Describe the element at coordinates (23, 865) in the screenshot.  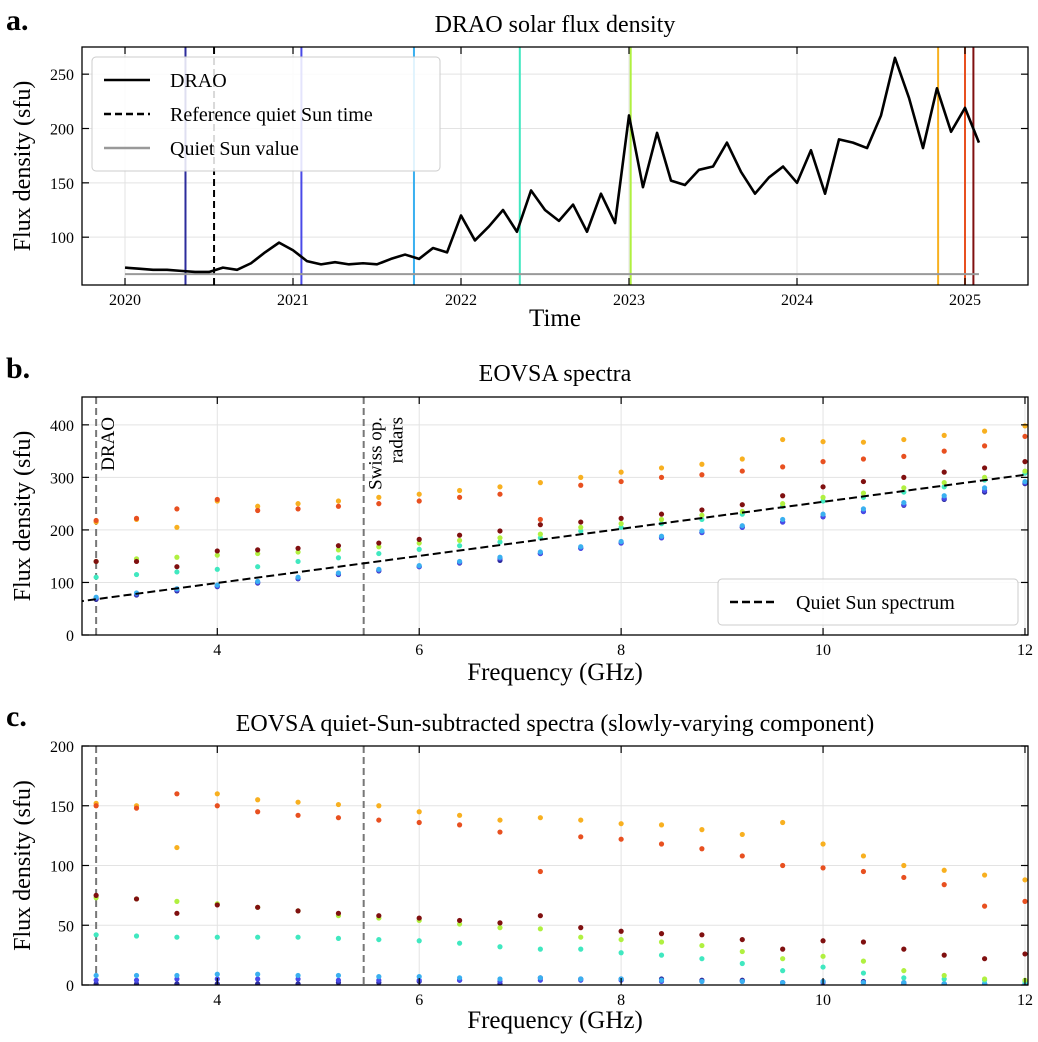
I see `y-axis-label: Flux density (sfu)` at that location.